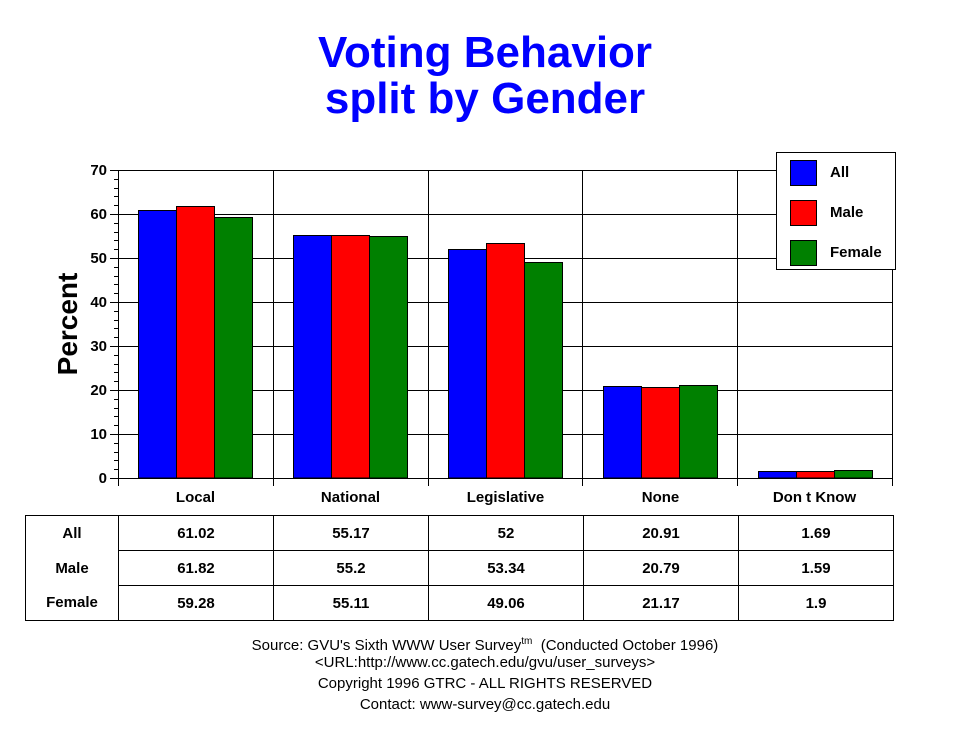 The image size is (970, 736). I want to click on source-conducted: (Conducted October 1996), so click(625, 645).